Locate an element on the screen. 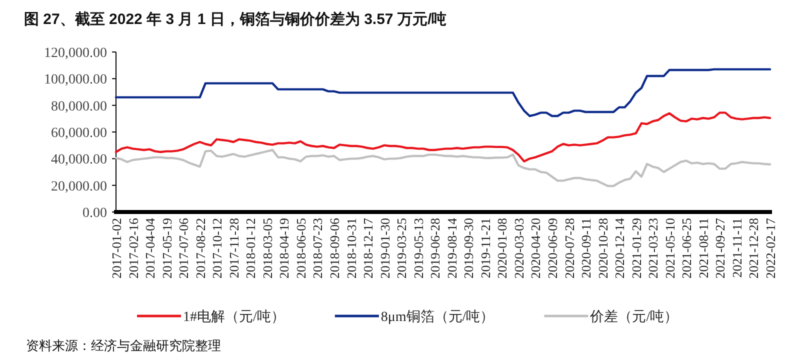  x-tick-label: 2018-12-17 is located at coordinates (368, 248).